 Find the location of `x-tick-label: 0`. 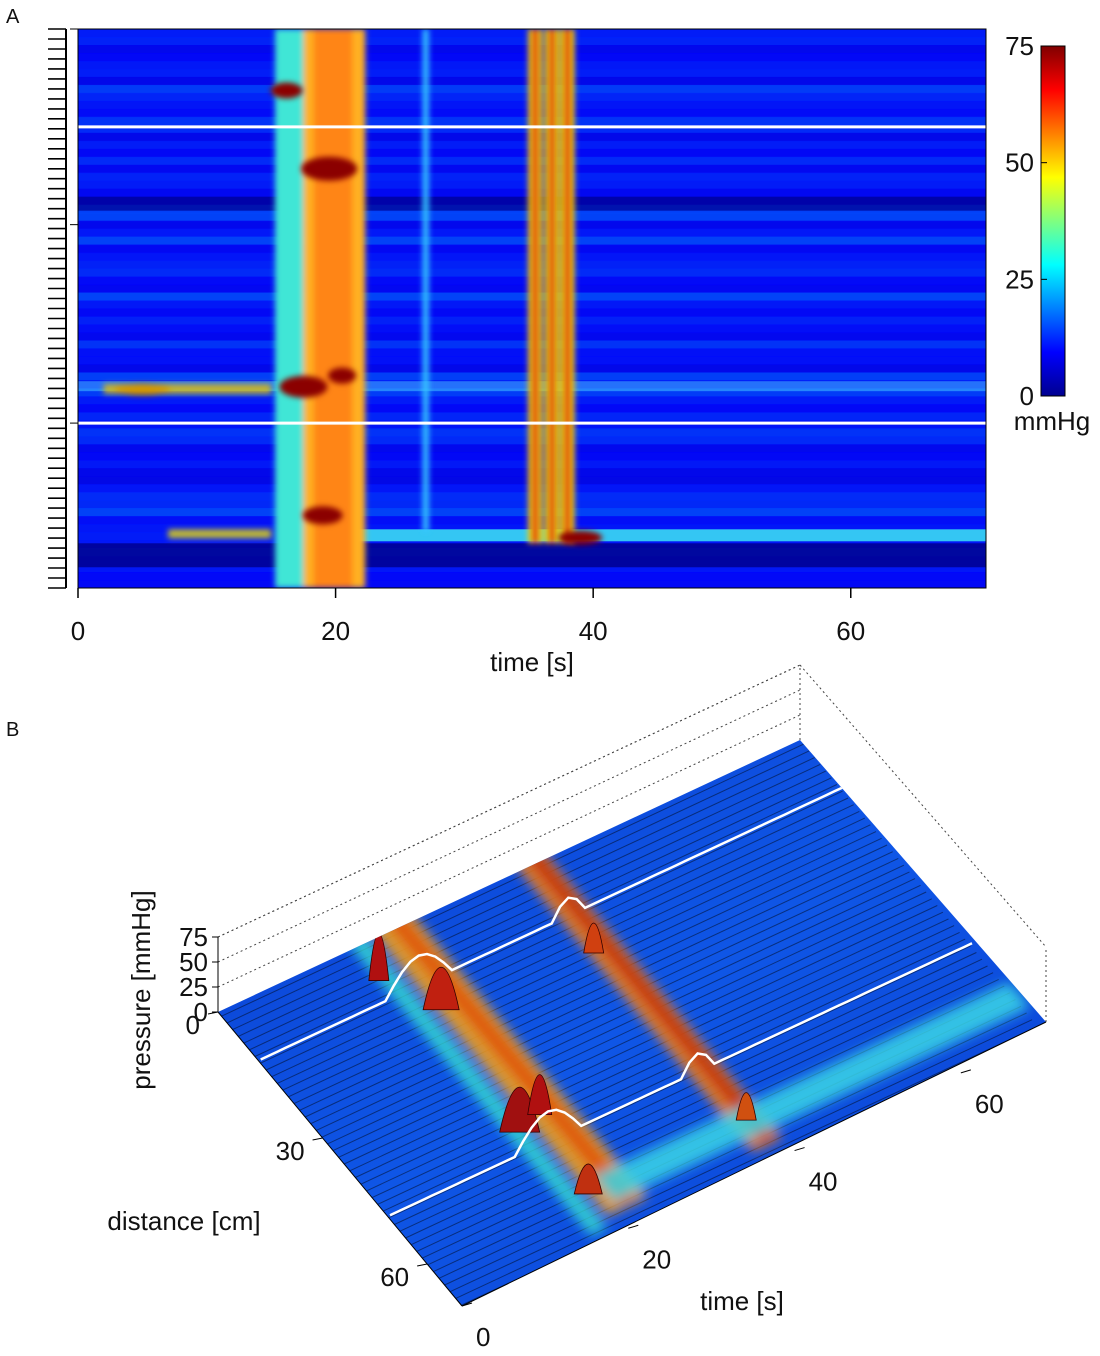

x-tick-label: 0 is located at coordinates (78, 631).